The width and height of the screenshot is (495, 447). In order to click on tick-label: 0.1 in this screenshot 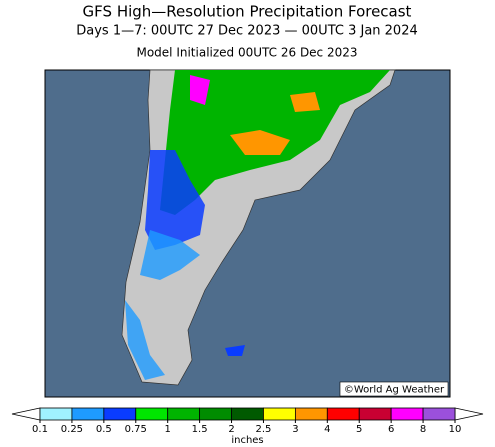, I will do `click(40, 429)`.